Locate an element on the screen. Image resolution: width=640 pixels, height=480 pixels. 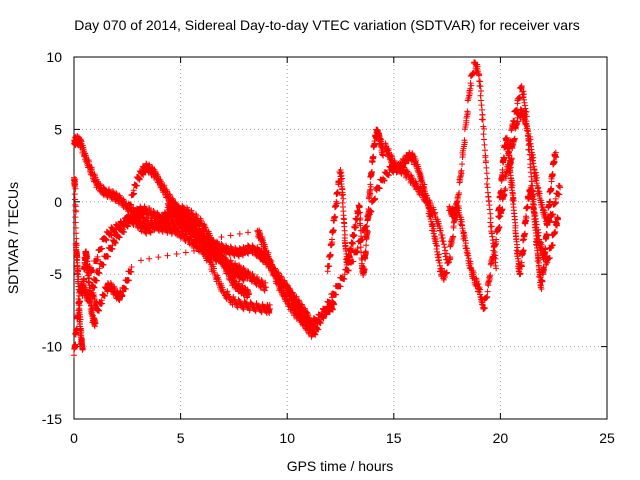
y-tick-label: -10 is located at coordinates (52, 347).